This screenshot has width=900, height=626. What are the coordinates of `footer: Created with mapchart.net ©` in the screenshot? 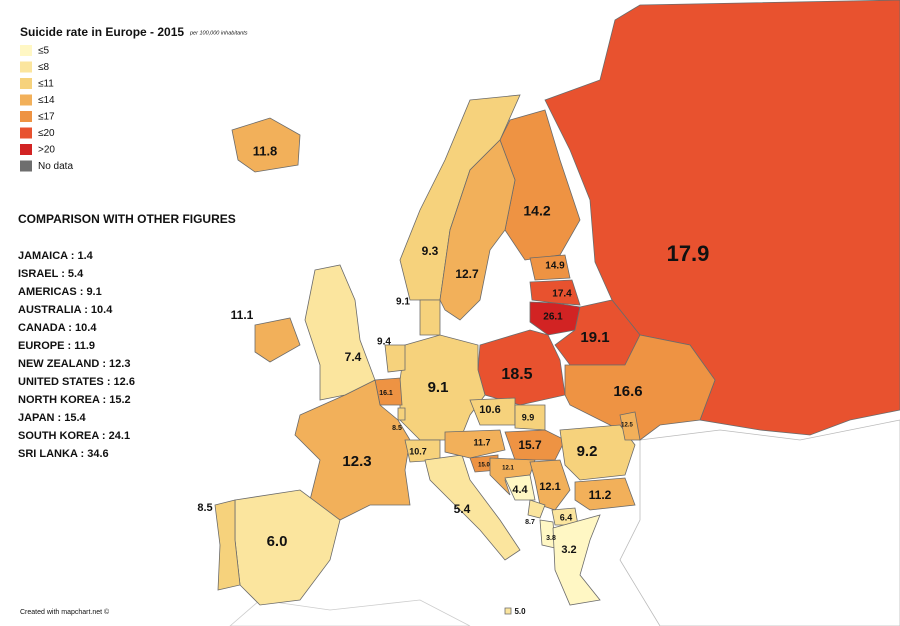 It's located at (65, 612).